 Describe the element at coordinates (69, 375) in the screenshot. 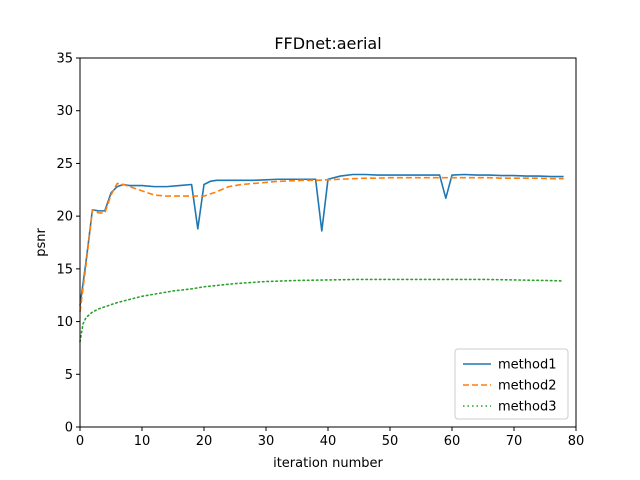

I see `y-tick-label: 5` at that location.